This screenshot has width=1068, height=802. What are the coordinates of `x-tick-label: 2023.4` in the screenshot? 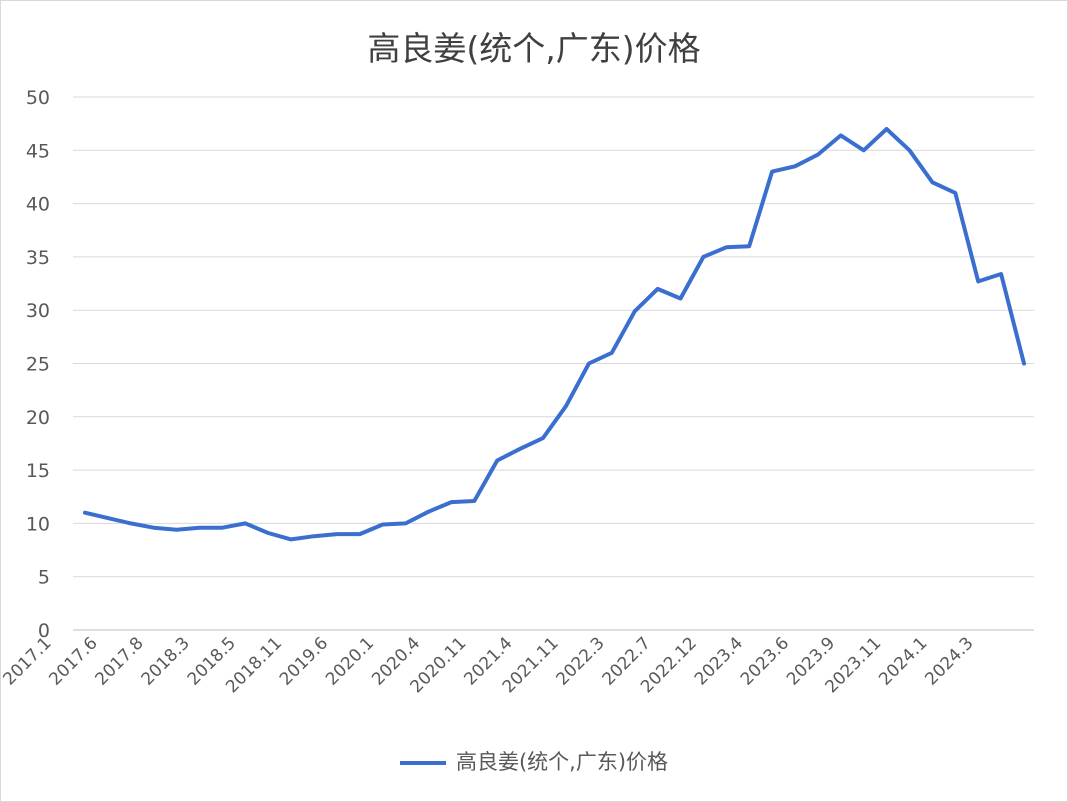 It's located at (719, 661).